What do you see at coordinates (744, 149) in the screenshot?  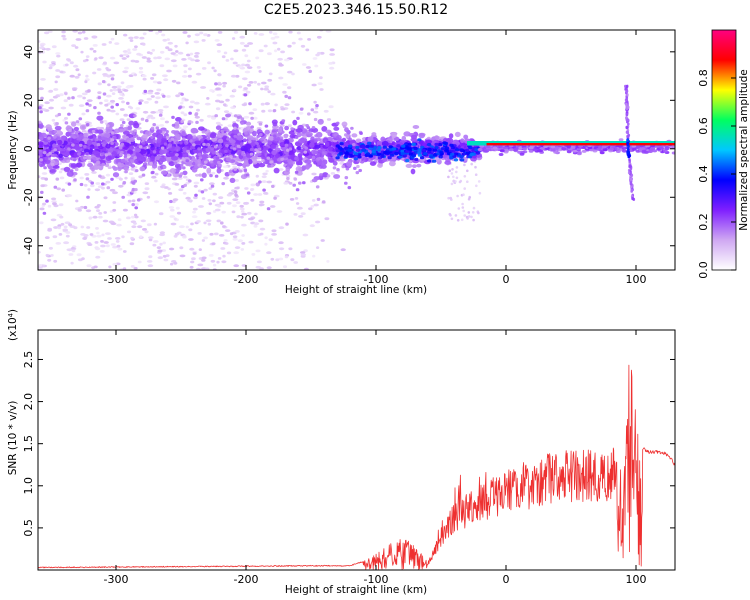 I see `colorbar-label: Normalized spectral amplitude` at bounding box center [744, 149].